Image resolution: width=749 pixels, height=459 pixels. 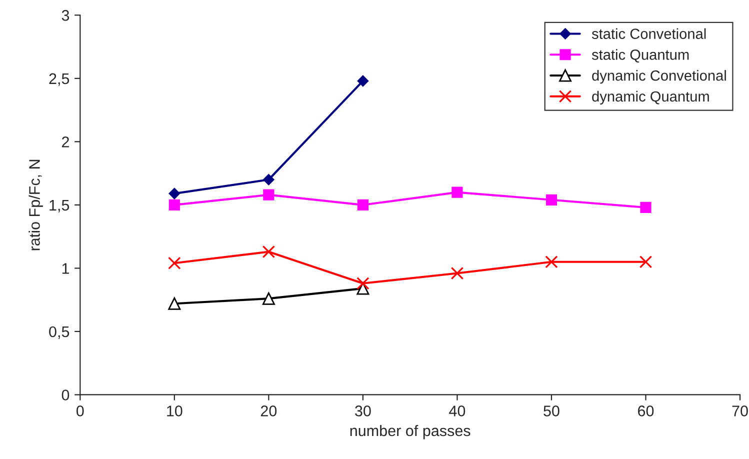 What do you see at coordinates (410, 432) in the screenshot?
I see `x-axis-title: number of passes` at bounding box center [410, 432].